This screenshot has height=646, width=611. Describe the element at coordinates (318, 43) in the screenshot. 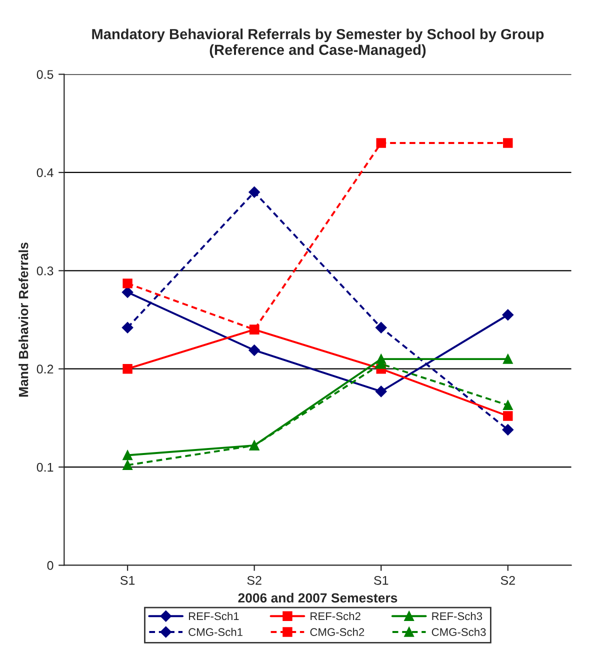

I see `chart-title: Mandatory Behavioral Referrals by Semester by School by Group (Reference and Case-Managed)` at that location.